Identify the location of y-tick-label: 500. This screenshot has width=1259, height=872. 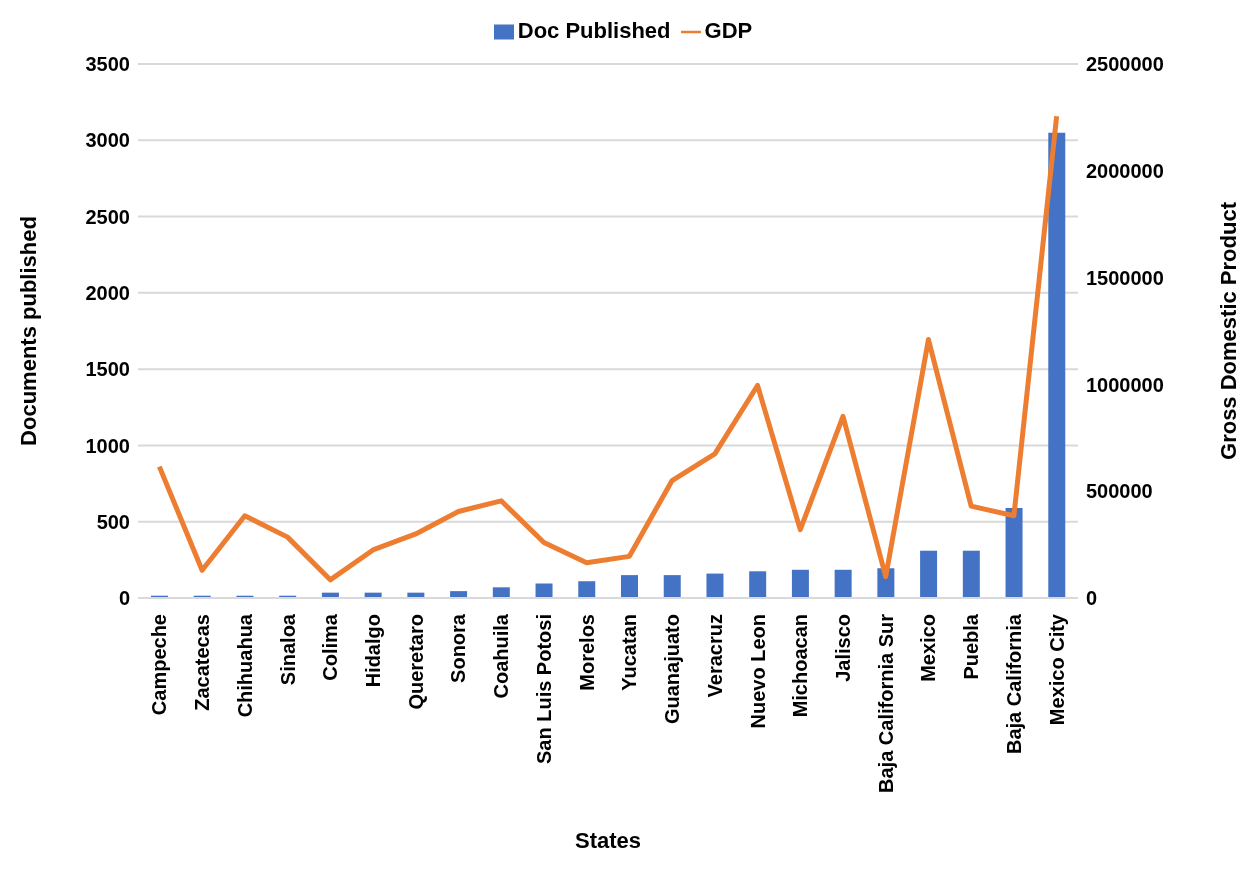
(113, 521).